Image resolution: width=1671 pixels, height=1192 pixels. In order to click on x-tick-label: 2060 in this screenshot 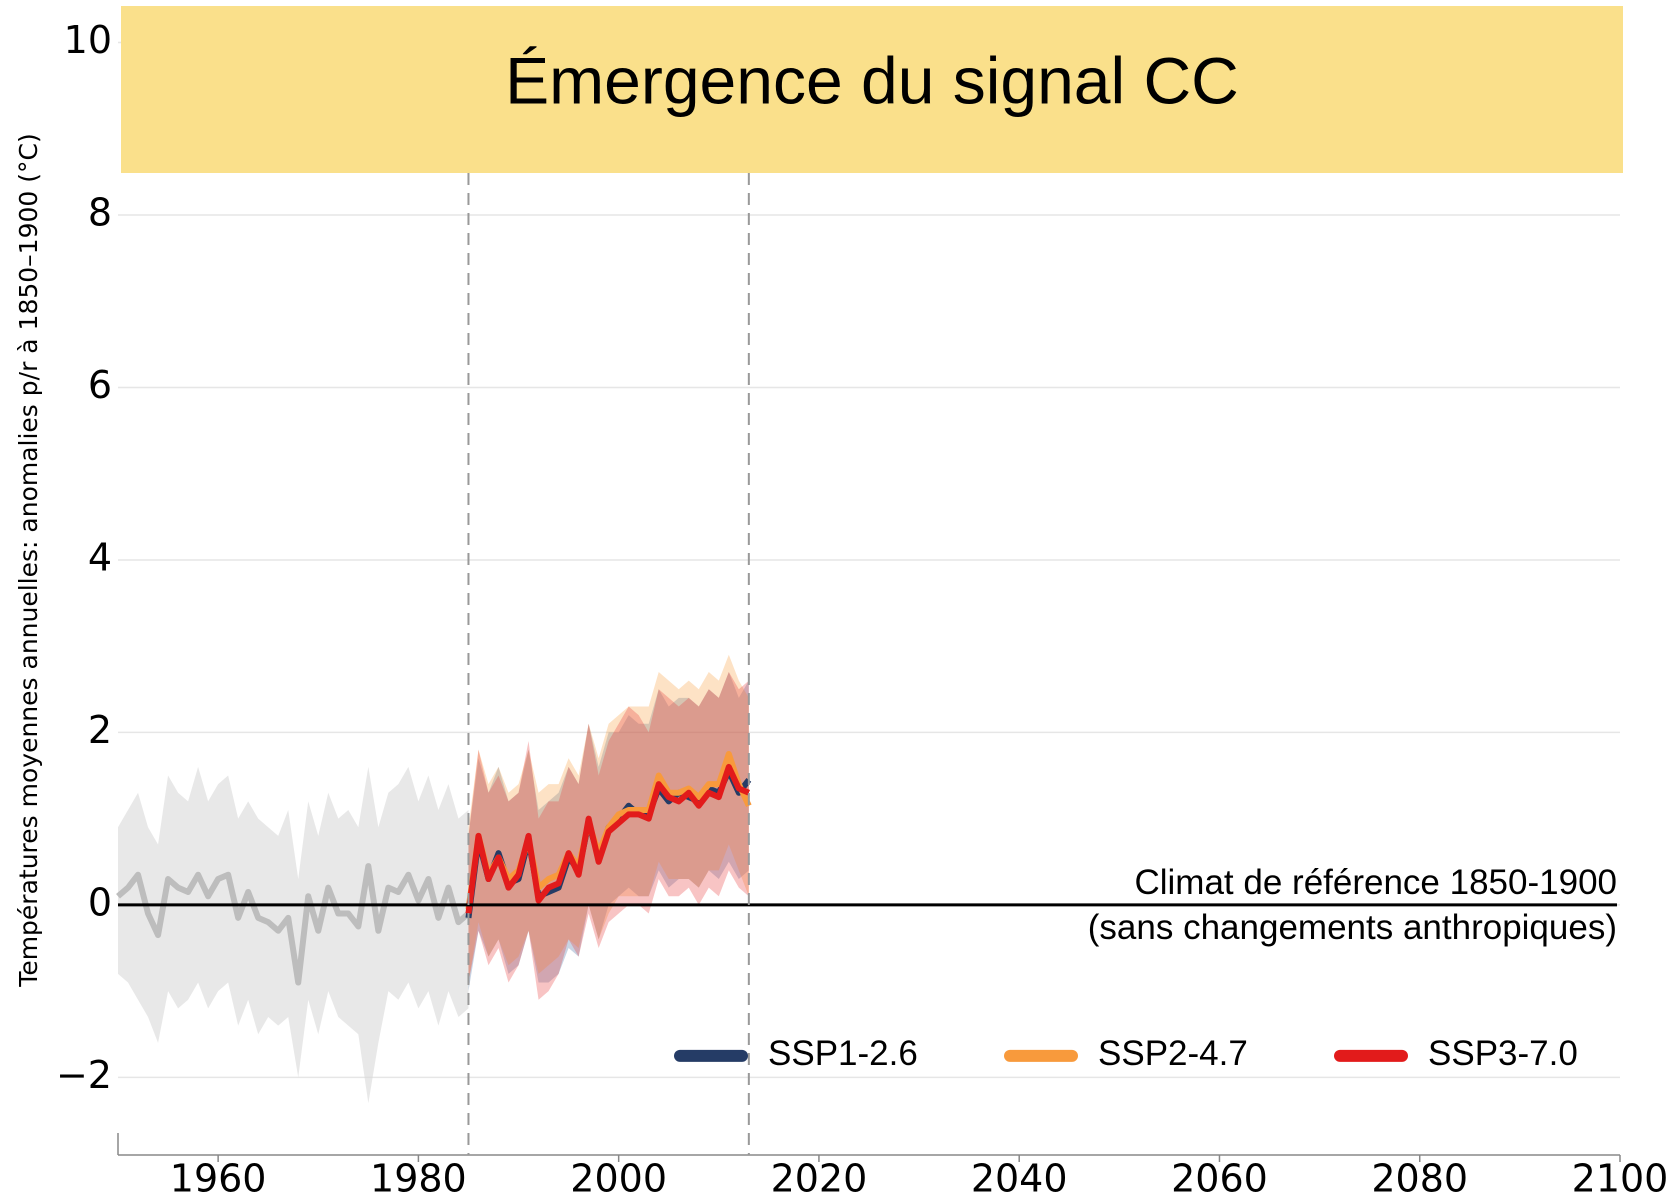, I will do `click(1219, 1174)`.